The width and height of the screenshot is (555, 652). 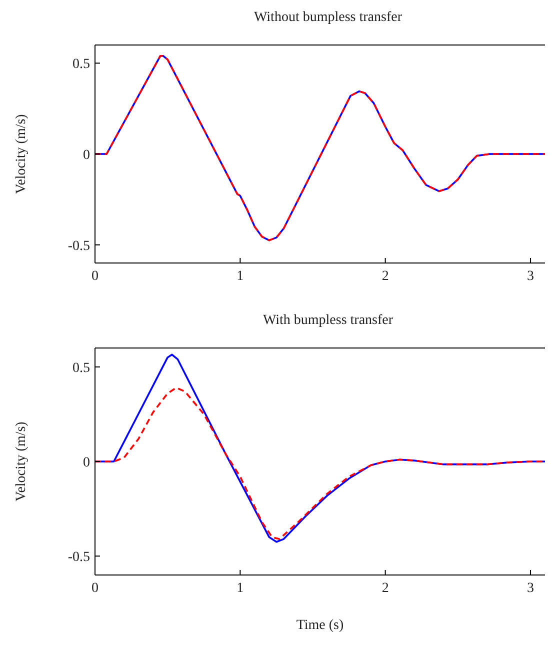 What do you see at coordinates (320, 625) in the screenshot?
I see `x-axis-title: Time (s)` at bounding box center [320, 625].